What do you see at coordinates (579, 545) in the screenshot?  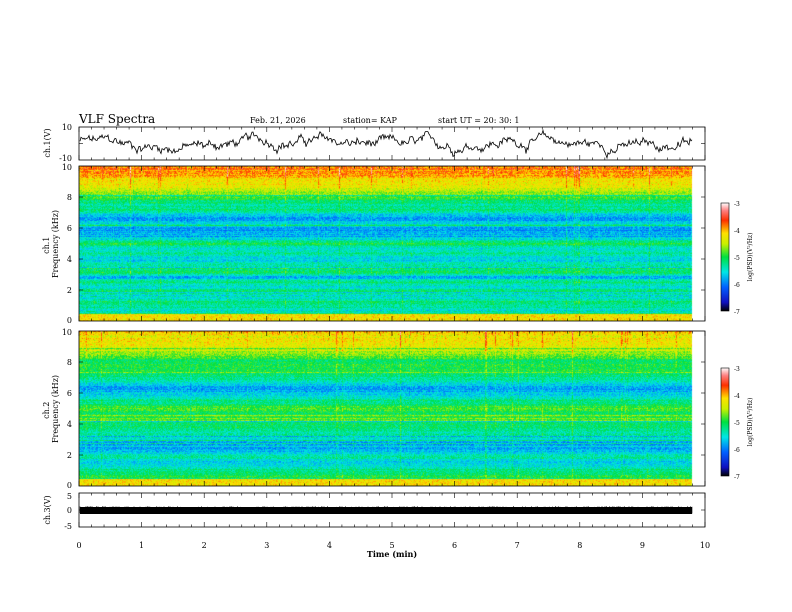 I see `x-tick-label: 8` at bounding box center [579, 545].